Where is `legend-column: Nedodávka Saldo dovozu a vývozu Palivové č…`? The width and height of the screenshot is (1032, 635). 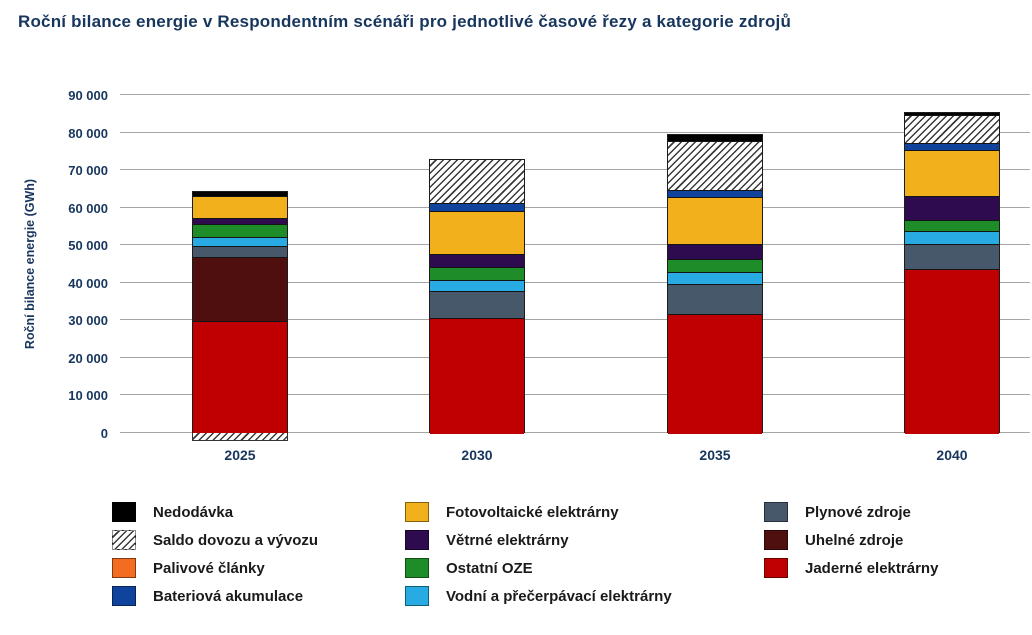
legend-column: Nedodávka Saldo dovozu a vývozu Palivové č… is located at coordinates (215, 554).